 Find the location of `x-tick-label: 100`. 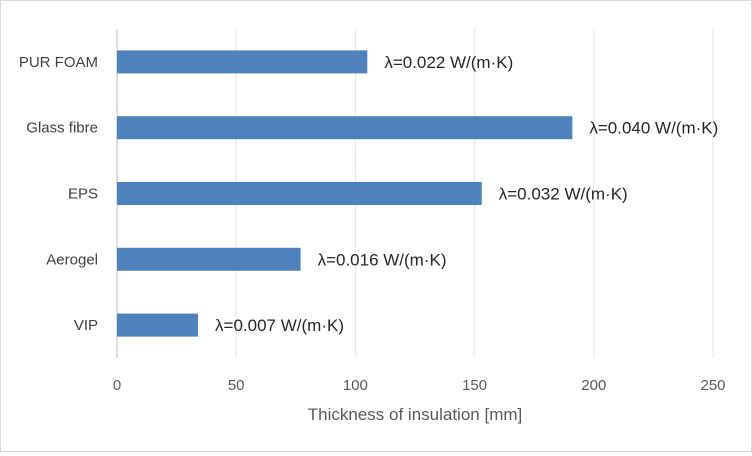

x-tick-label: 100 is located at coordinates (355, 385).